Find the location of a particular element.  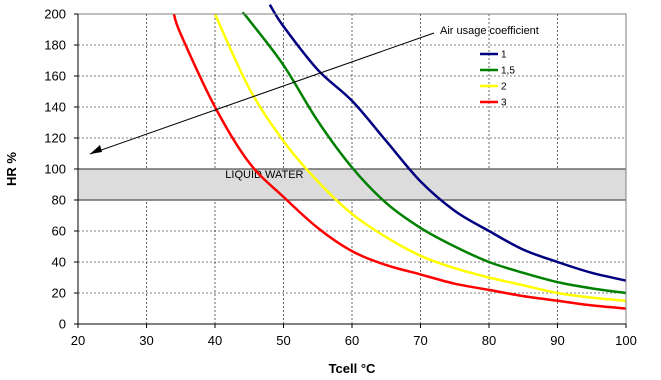

y-tick-label: 40 is located at coordinates (59, 262).